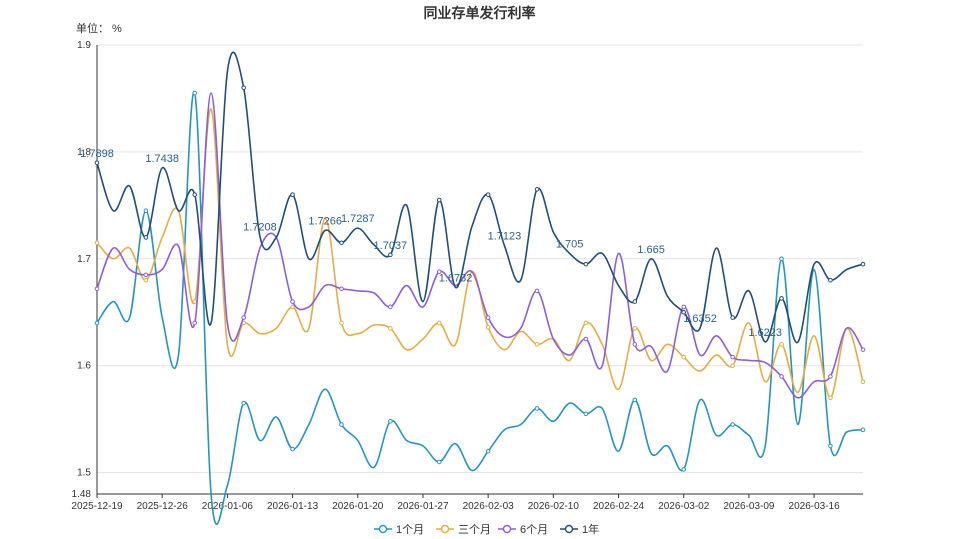  I want to click on data-label: 1.7287, so click(358, 219).